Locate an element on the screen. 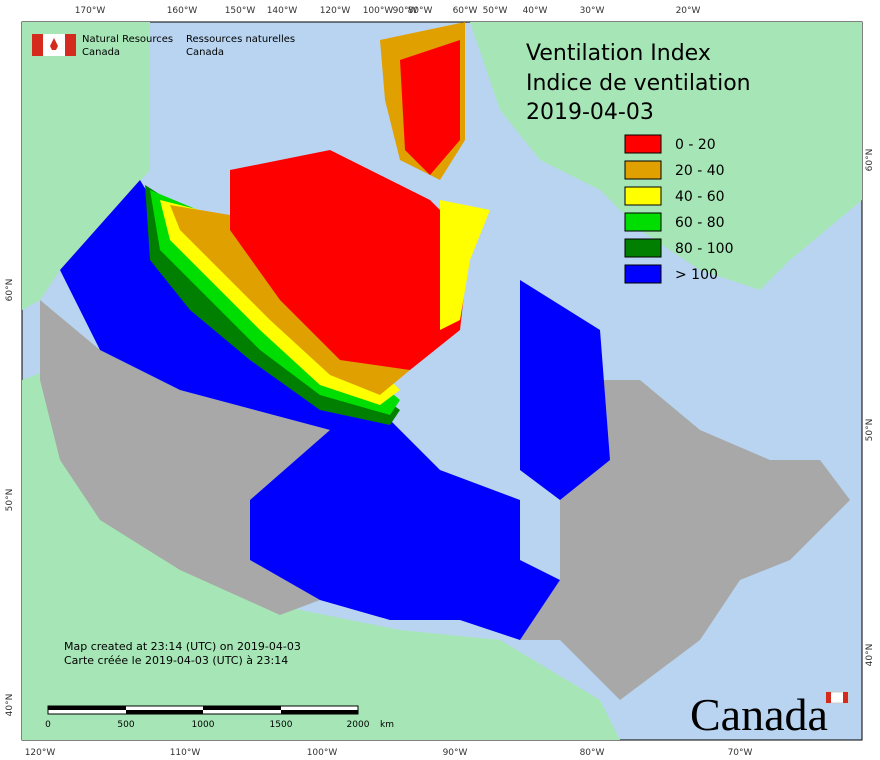 This screenshot has height=760, width=880. scale-unit: km is located at coordinates (387, 725).